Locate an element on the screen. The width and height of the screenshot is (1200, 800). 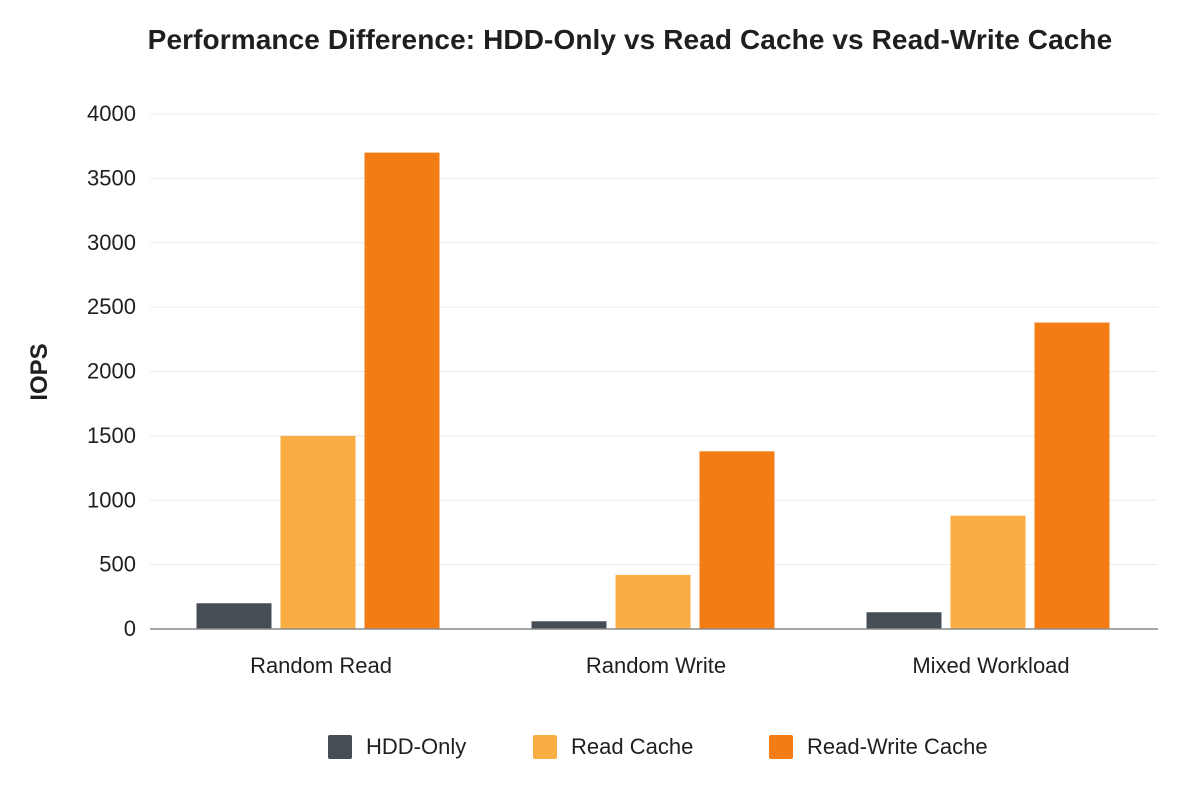
x-tick-label-mixed-workload: Mixed Workload is located at coordinates (990, 665).